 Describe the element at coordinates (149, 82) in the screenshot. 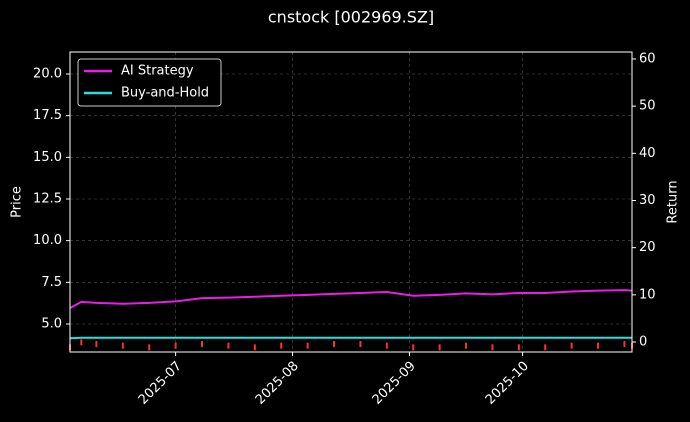

I see `legend-box` at that location.